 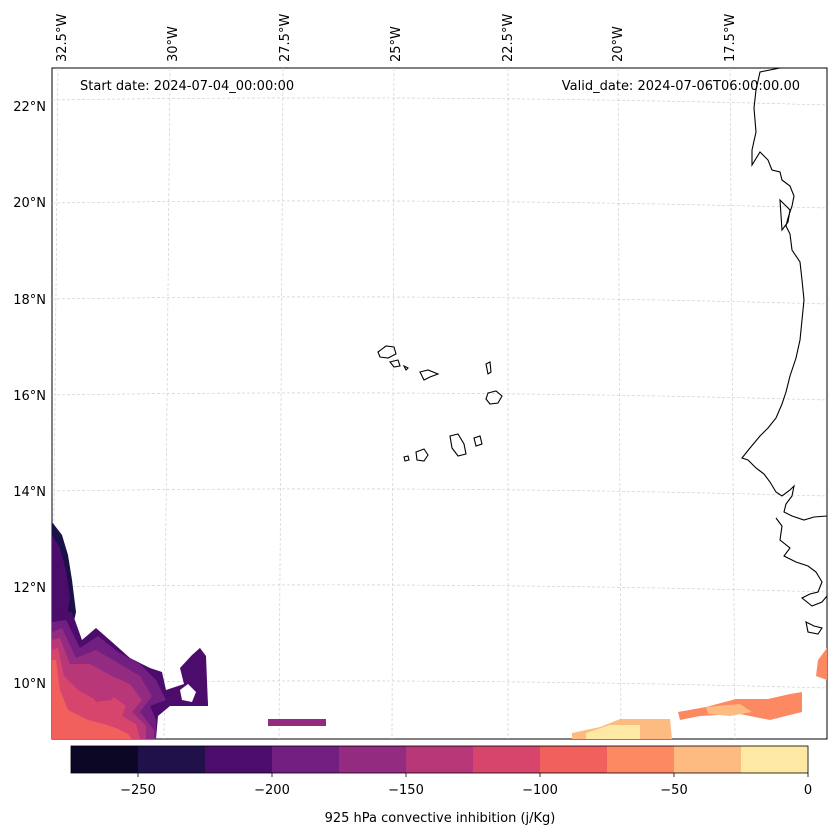 I want to click on cin-contours-central-patch, so click(x=297, y=722).